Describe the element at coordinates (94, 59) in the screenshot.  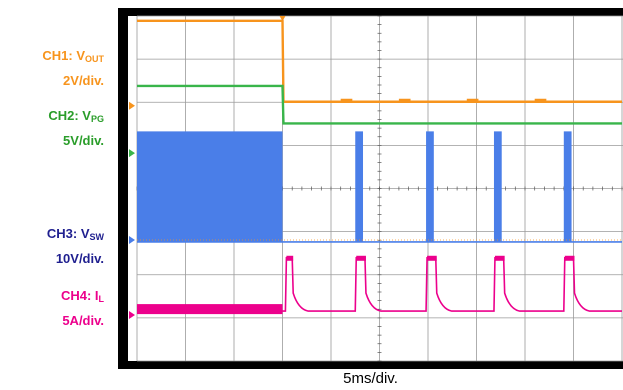
I see `channel-subscript: OUT` at that location.